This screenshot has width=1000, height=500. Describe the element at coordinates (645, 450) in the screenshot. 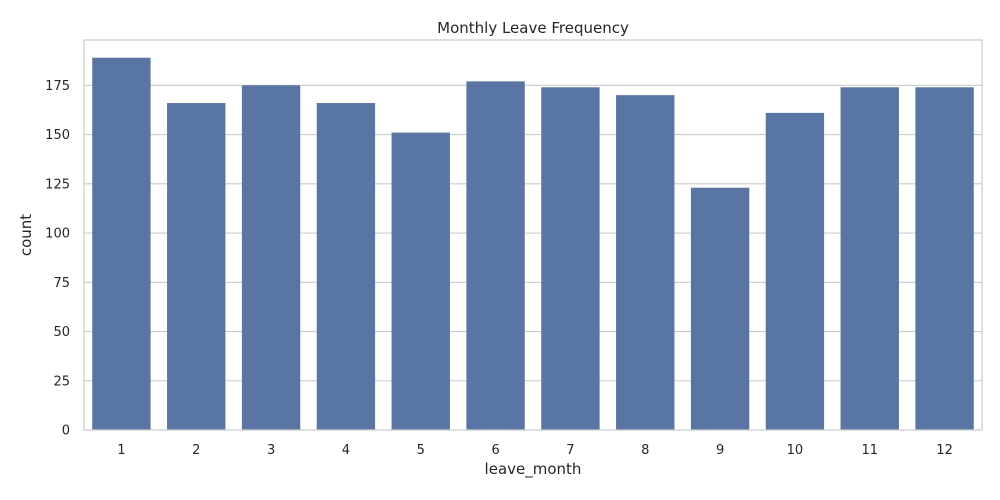

I see `x-tick-label: 8` at that location.